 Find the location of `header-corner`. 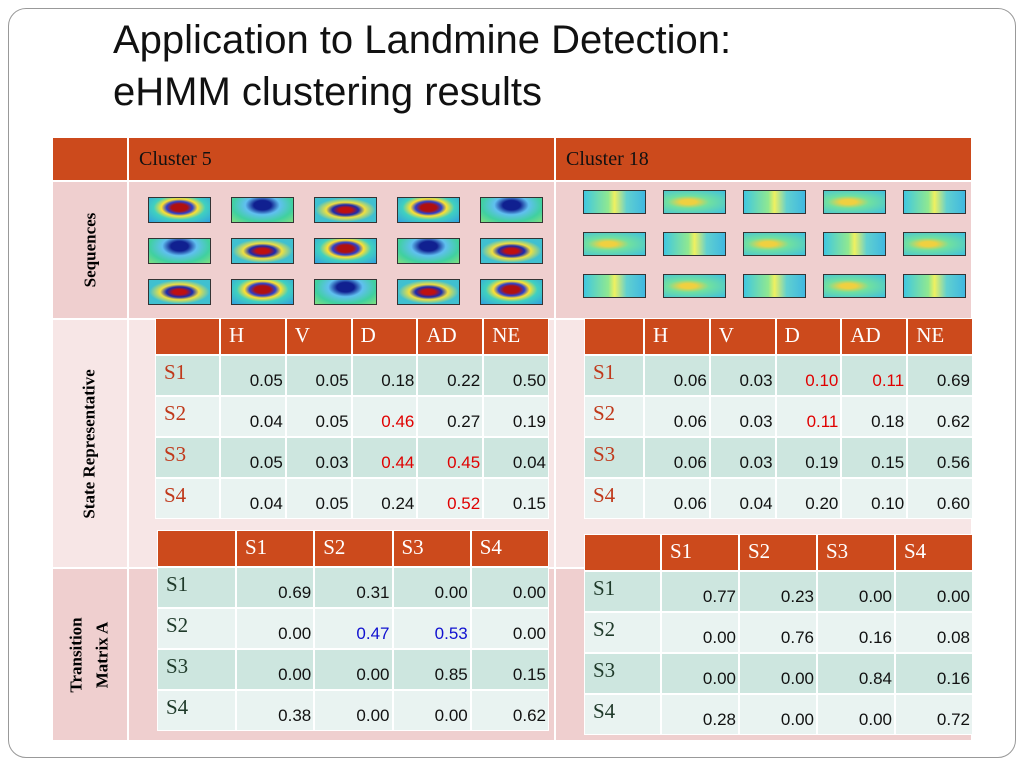

header-corner is located at coordinates (90, 159).